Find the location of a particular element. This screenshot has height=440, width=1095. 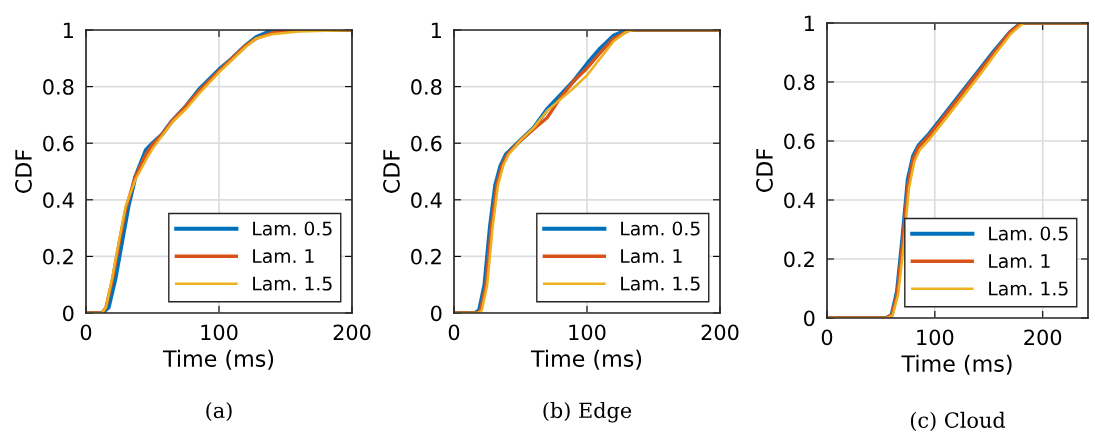

text: (a) is located at coordinates (219, 412).